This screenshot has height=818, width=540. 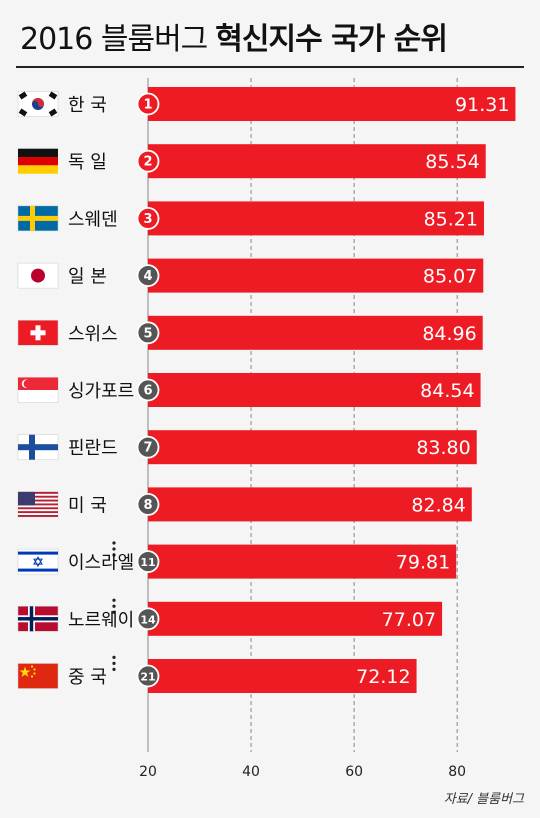 I want to click on rank-number: 6, so click(x=147, y=391).